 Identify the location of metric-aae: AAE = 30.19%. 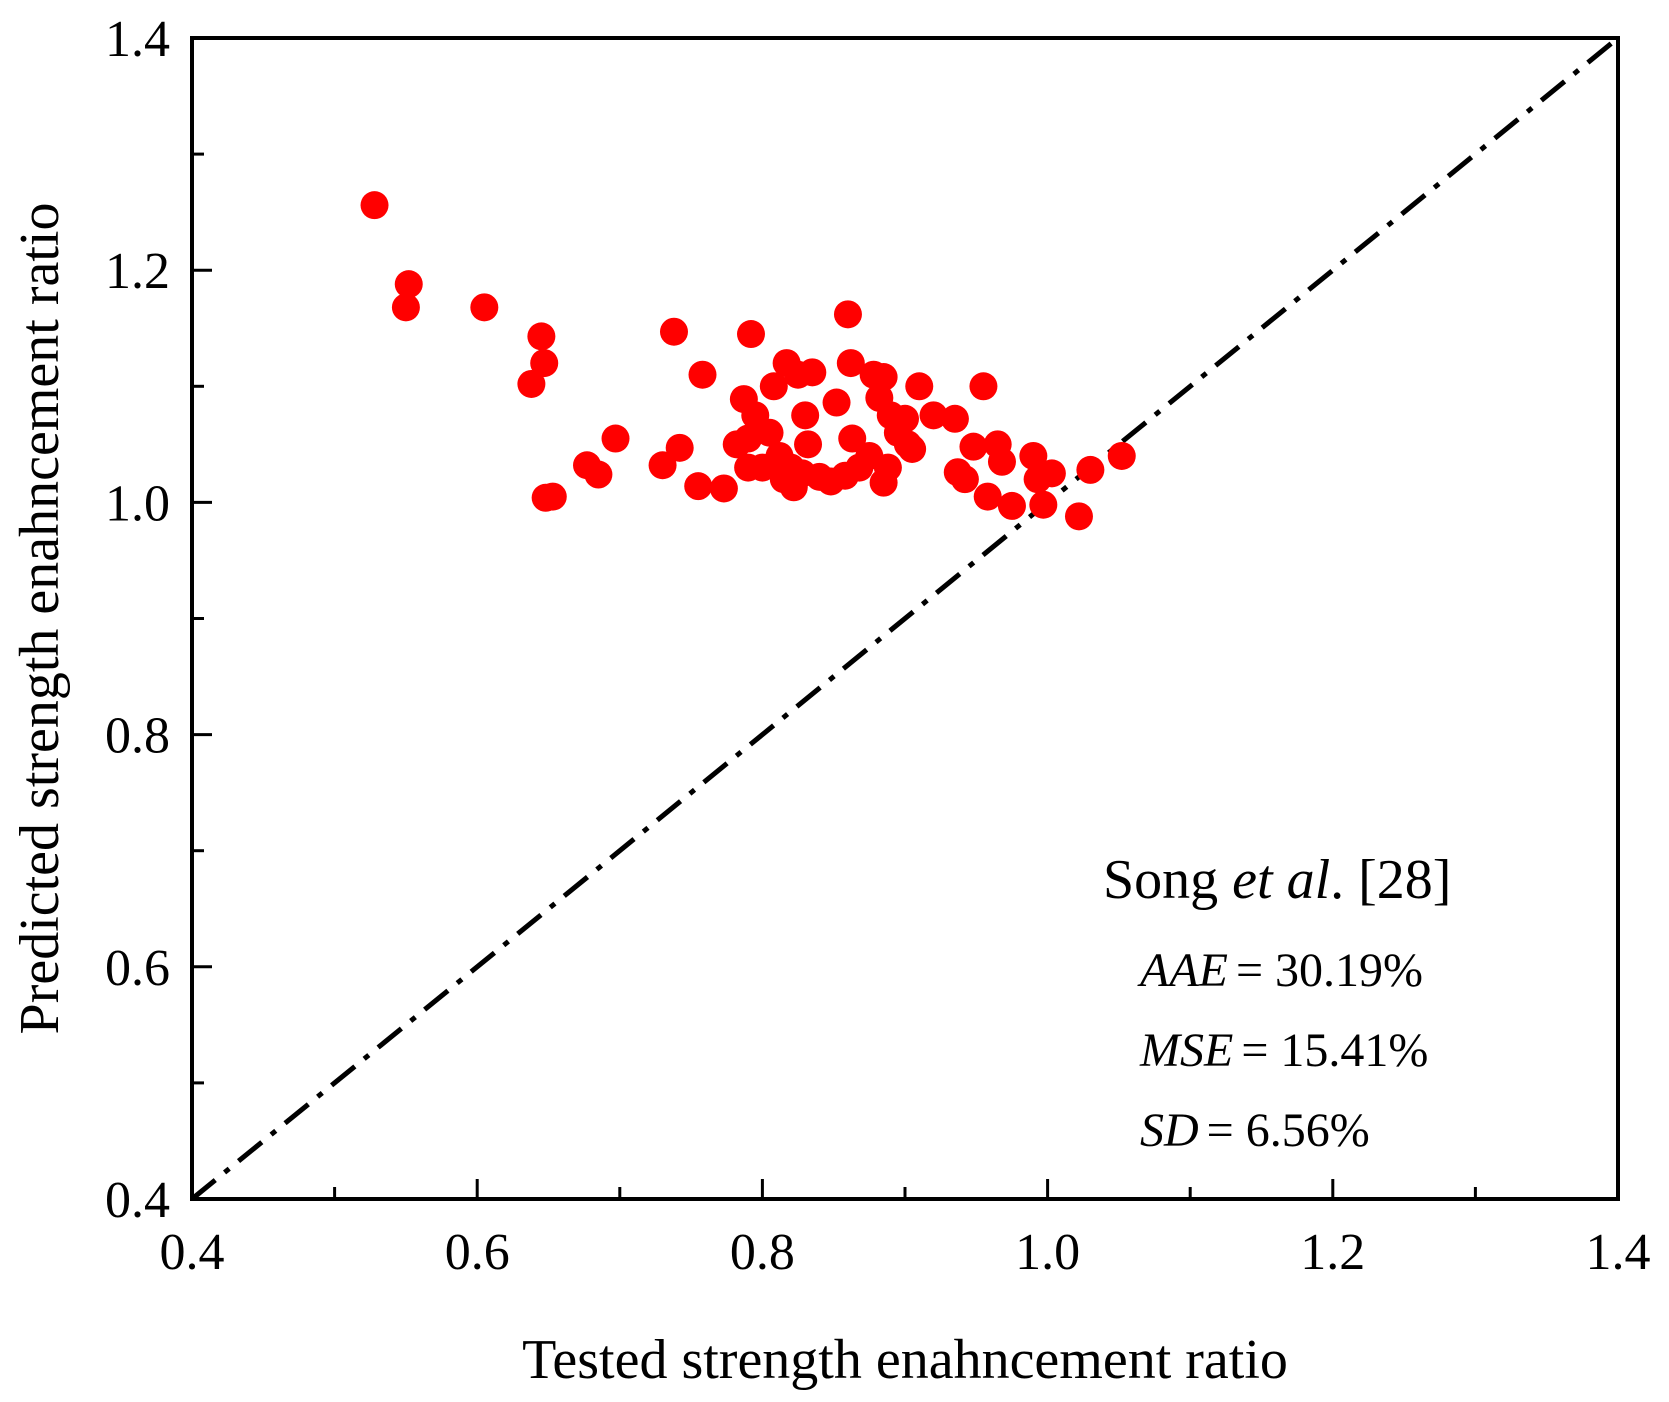
(1280, 970).